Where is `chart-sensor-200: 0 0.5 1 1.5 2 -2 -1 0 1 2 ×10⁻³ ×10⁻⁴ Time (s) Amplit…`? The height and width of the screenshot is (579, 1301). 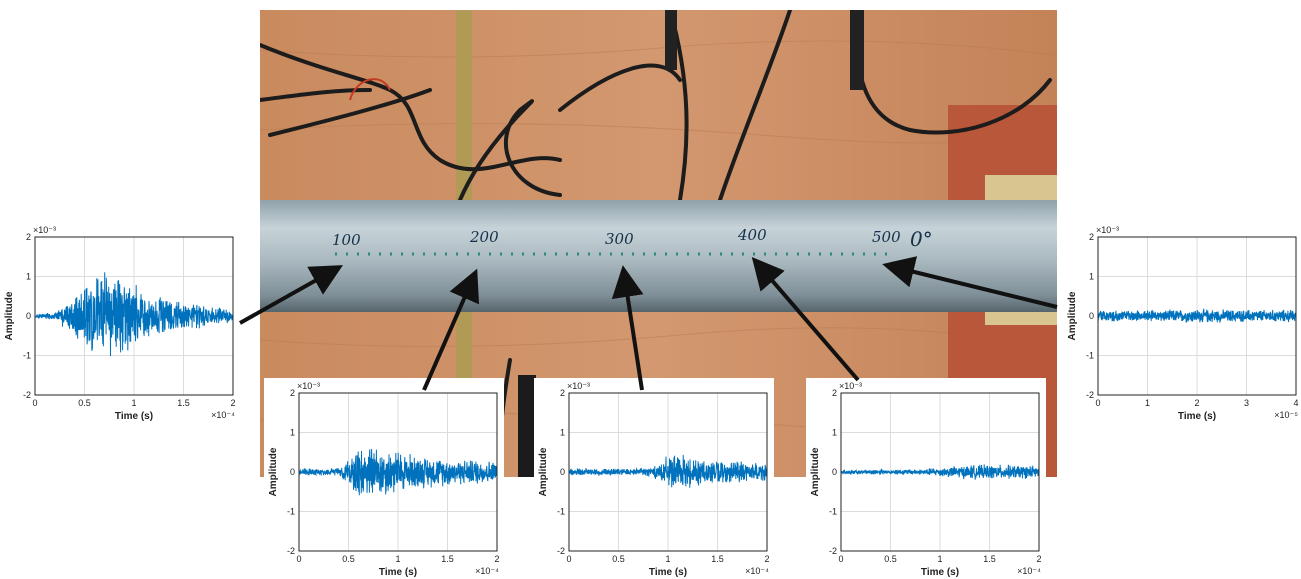
chart-sensor-200: 0 0.5 1 1.5 2 -2 -1 0 1 2 ×10⁻³ ×10⁻⁴ Time (s) Amplit… is located at coordinates (384, 478).